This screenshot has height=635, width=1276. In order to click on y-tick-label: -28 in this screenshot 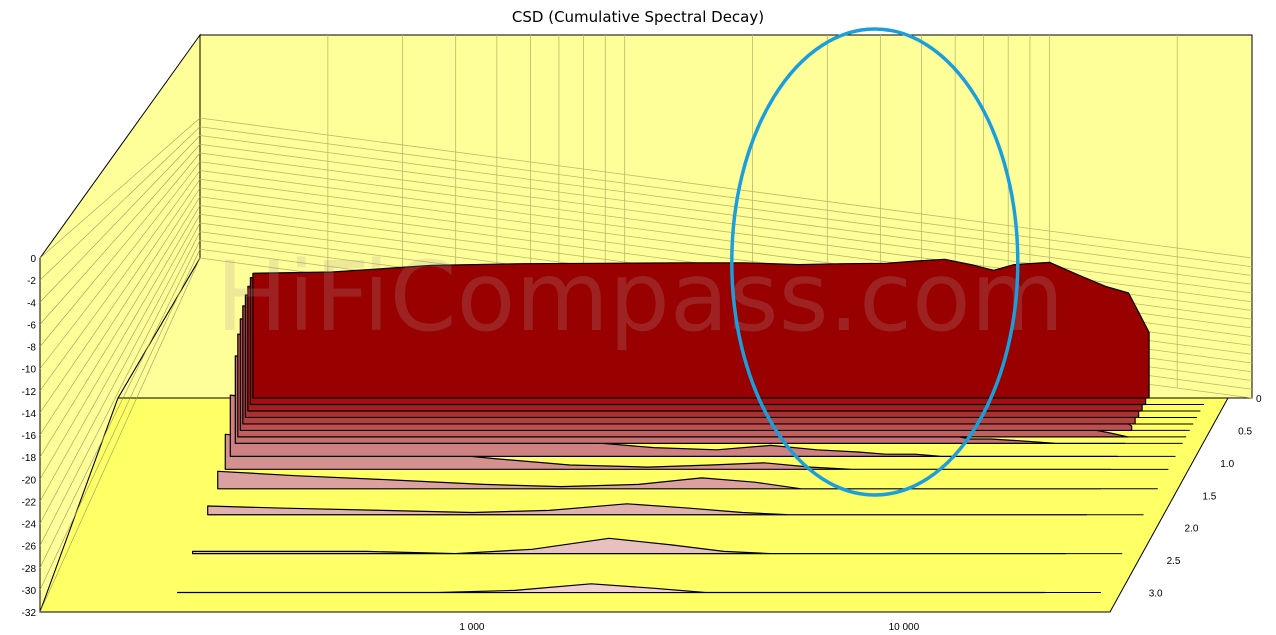, I will do `click(29, 569)`.